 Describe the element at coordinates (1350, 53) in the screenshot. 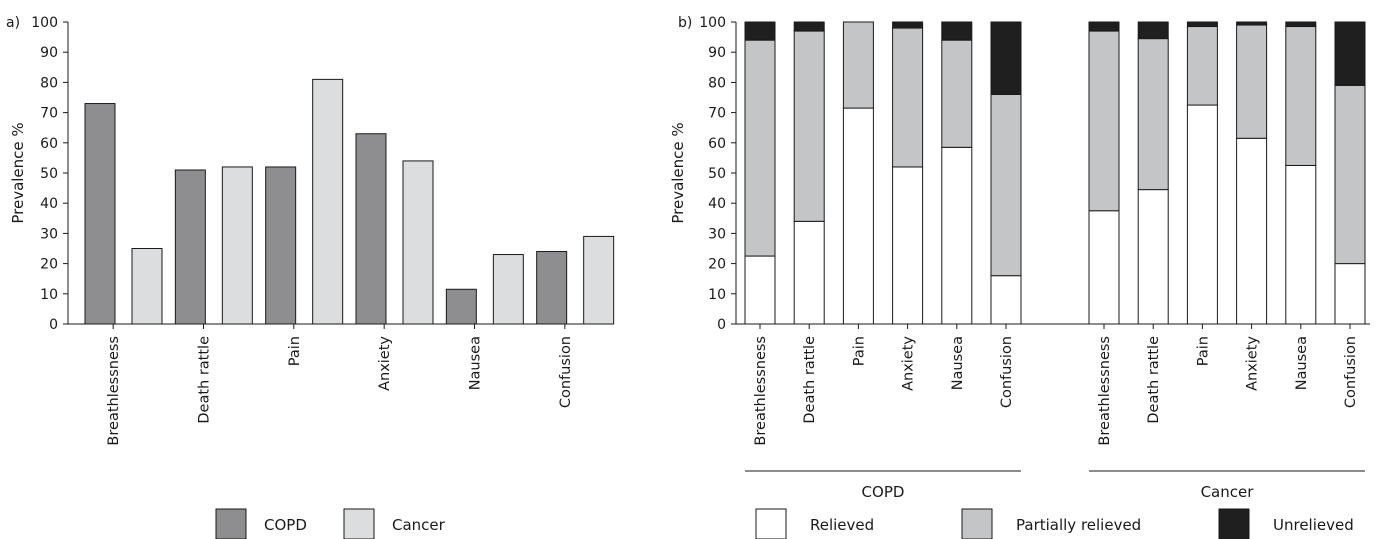

I see `panel-b-bar-cancer-confusion-unrelieved` at that location.